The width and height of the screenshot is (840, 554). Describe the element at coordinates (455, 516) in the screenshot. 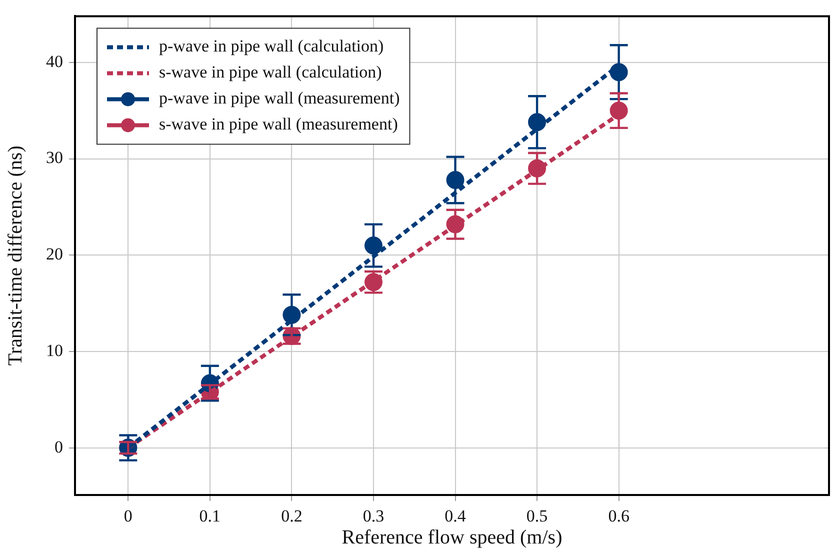

I see `x-tick-label: 0.4` at that location.